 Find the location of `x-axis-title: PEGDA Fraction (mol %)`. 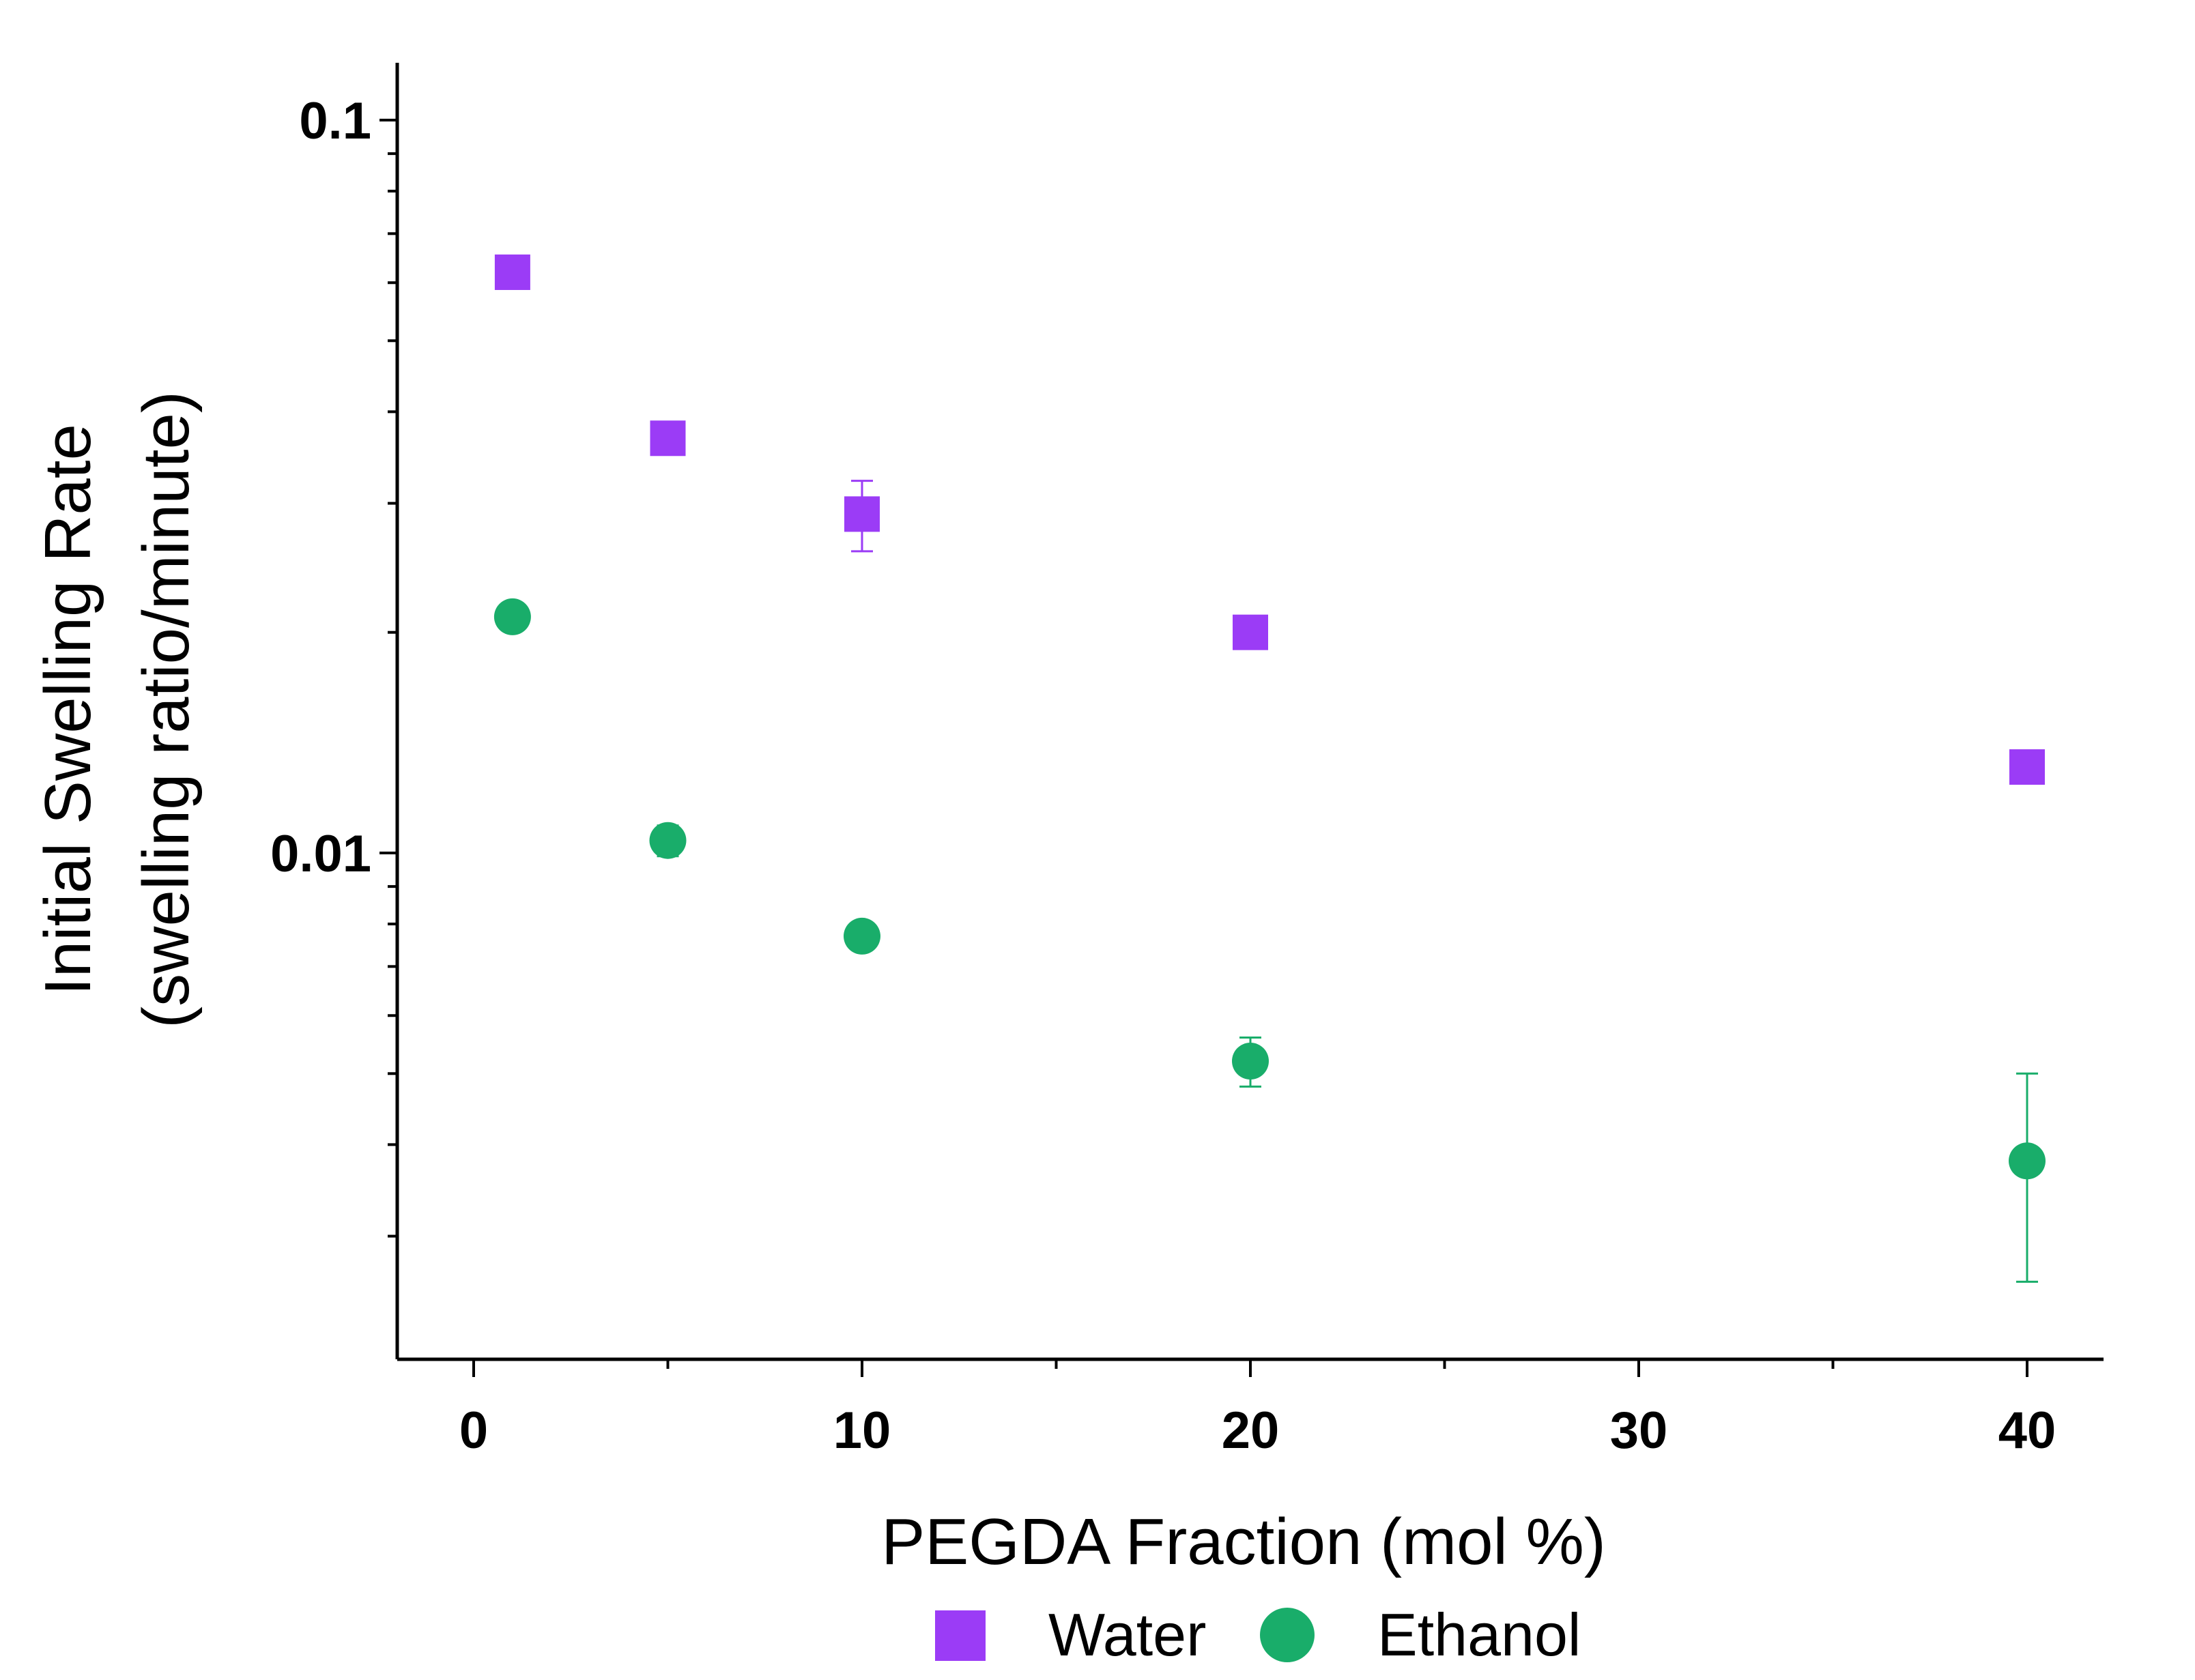

x-axis-title: PEGDA Fraction (mol %) is located at coordinates (1243, 1541).